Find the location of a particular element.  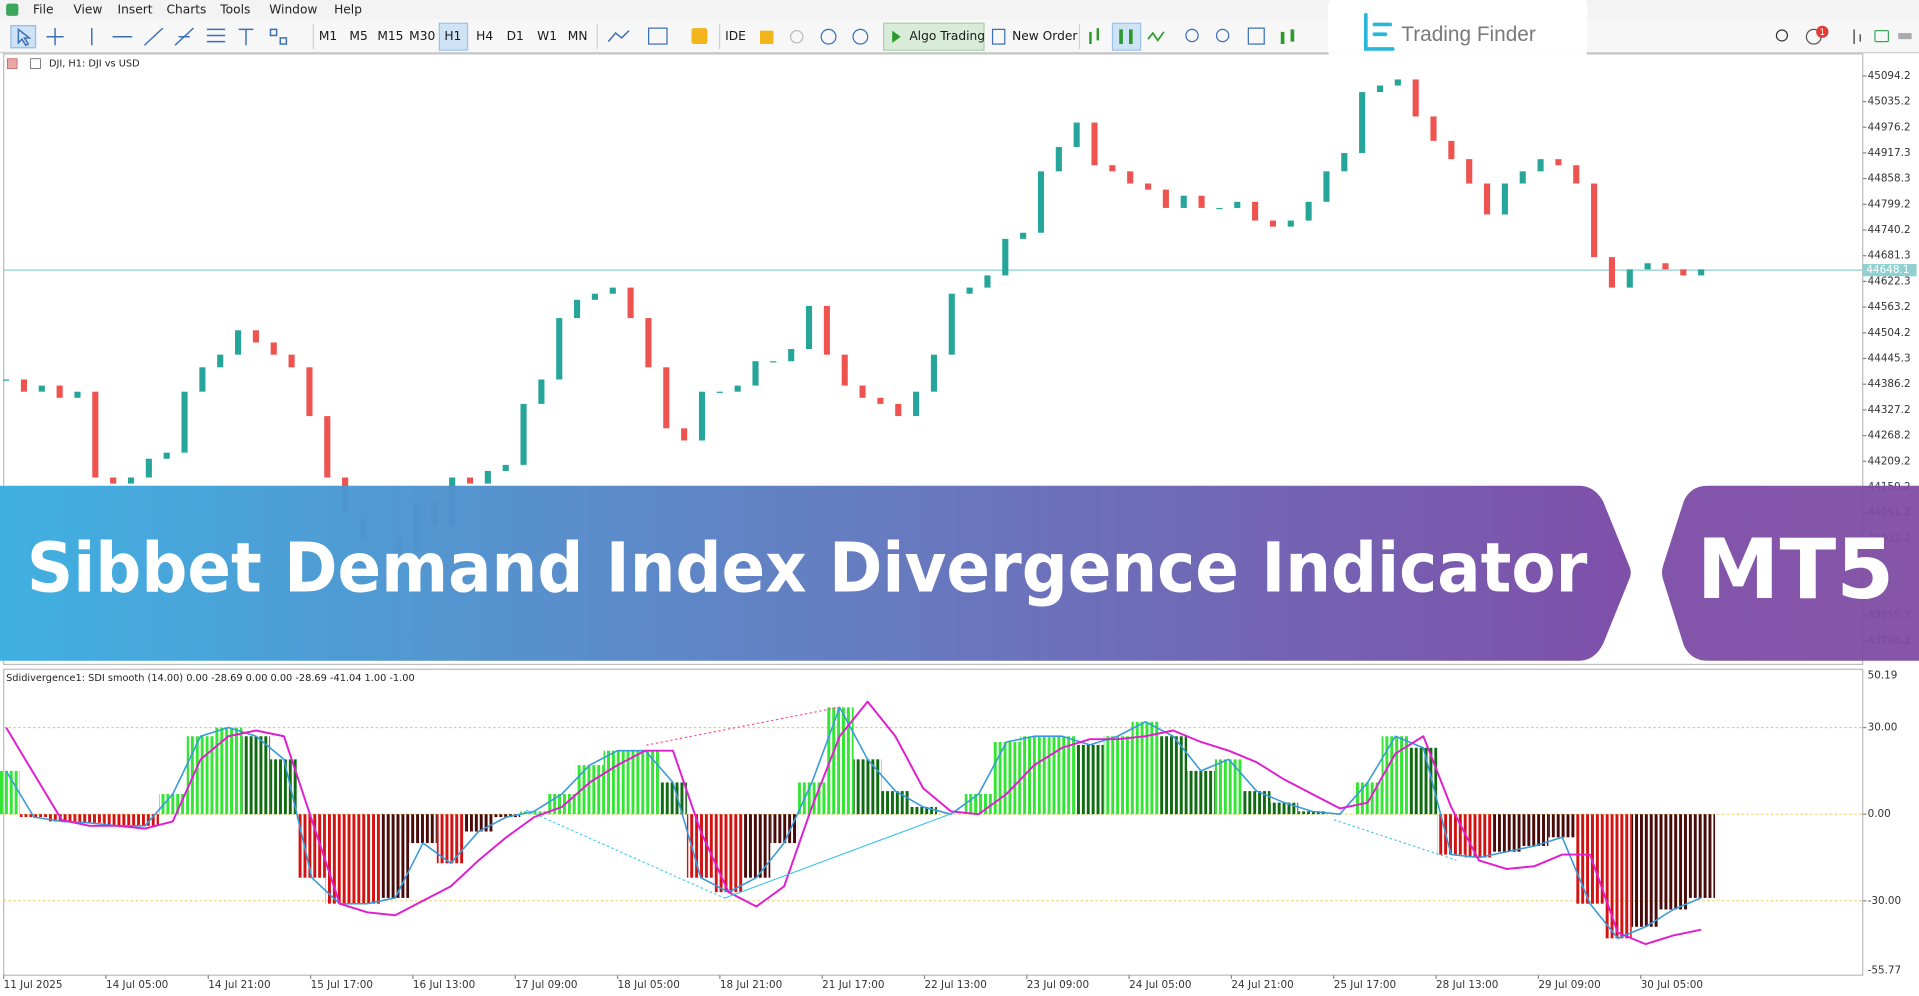

cursor-icon is located at coordinates (24, 37).